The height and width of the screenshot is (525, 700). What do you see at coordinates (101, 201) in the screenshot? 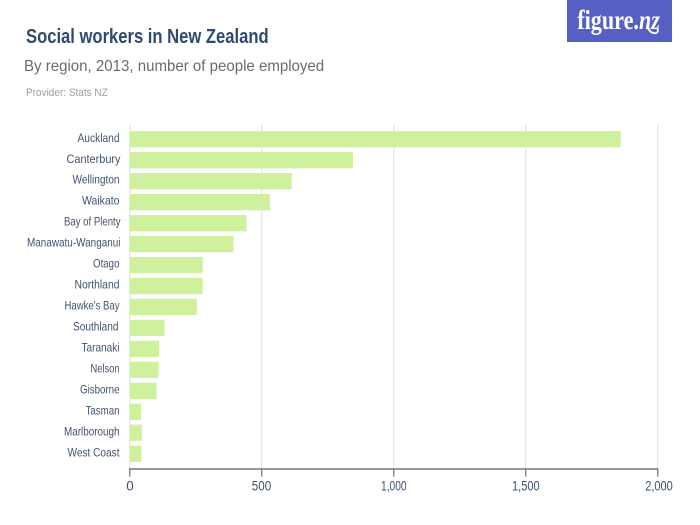
I see `svg-text: Waikato` at bounding box center [101, 201].